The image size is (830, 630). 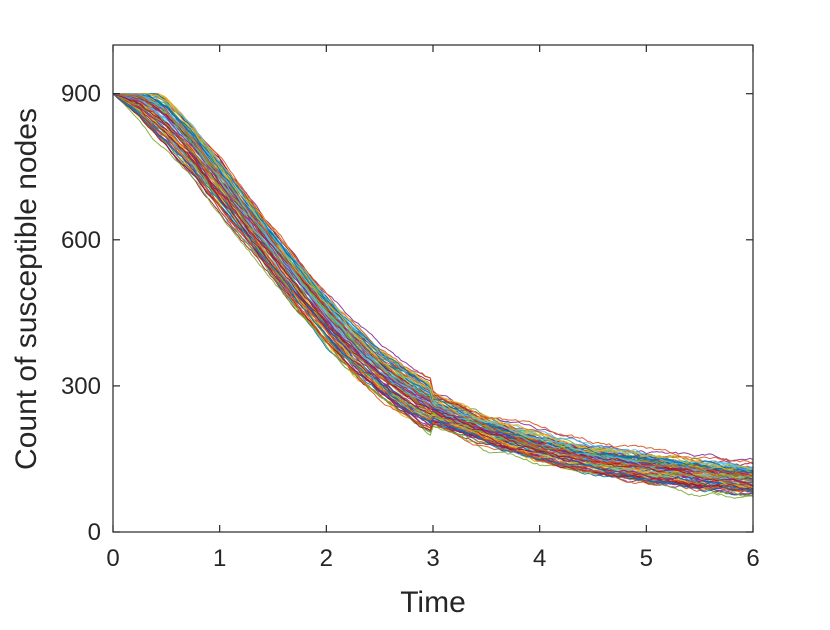 I want to click on x-tick-label: 2, so click(x=326, y=558).